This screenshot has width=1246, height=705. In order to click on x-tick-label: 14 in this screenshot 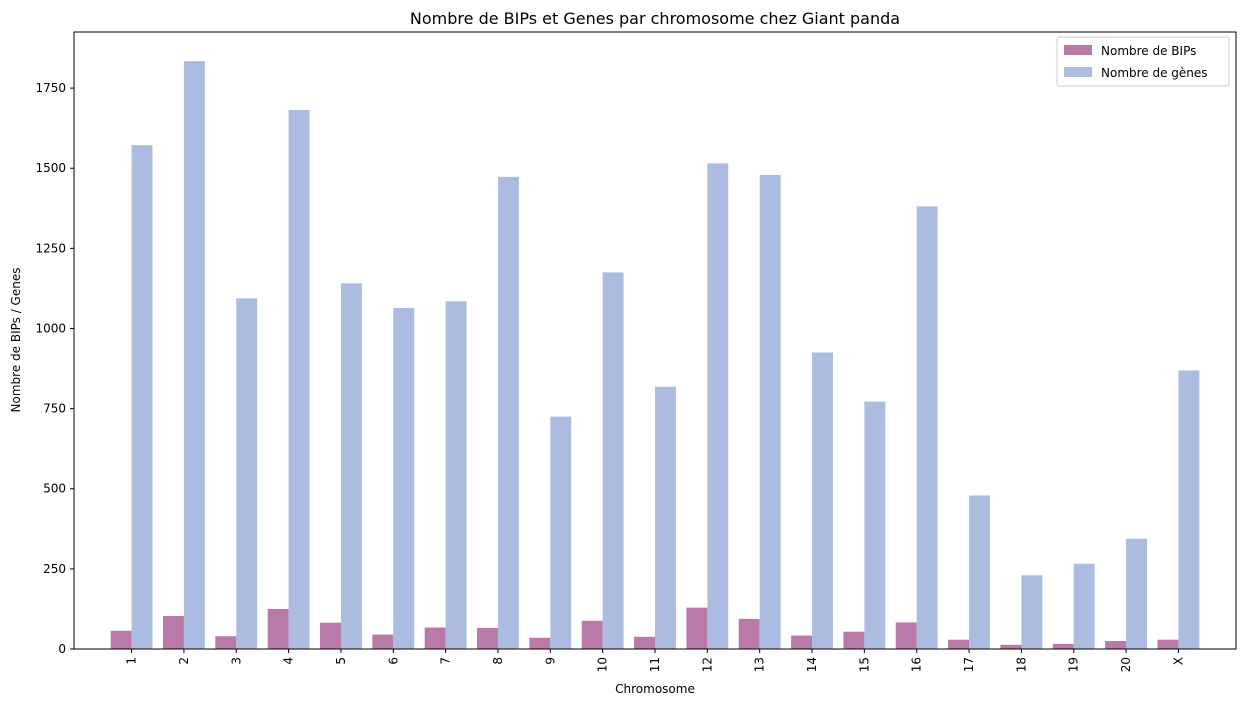, I will do `click(812, 664)`.